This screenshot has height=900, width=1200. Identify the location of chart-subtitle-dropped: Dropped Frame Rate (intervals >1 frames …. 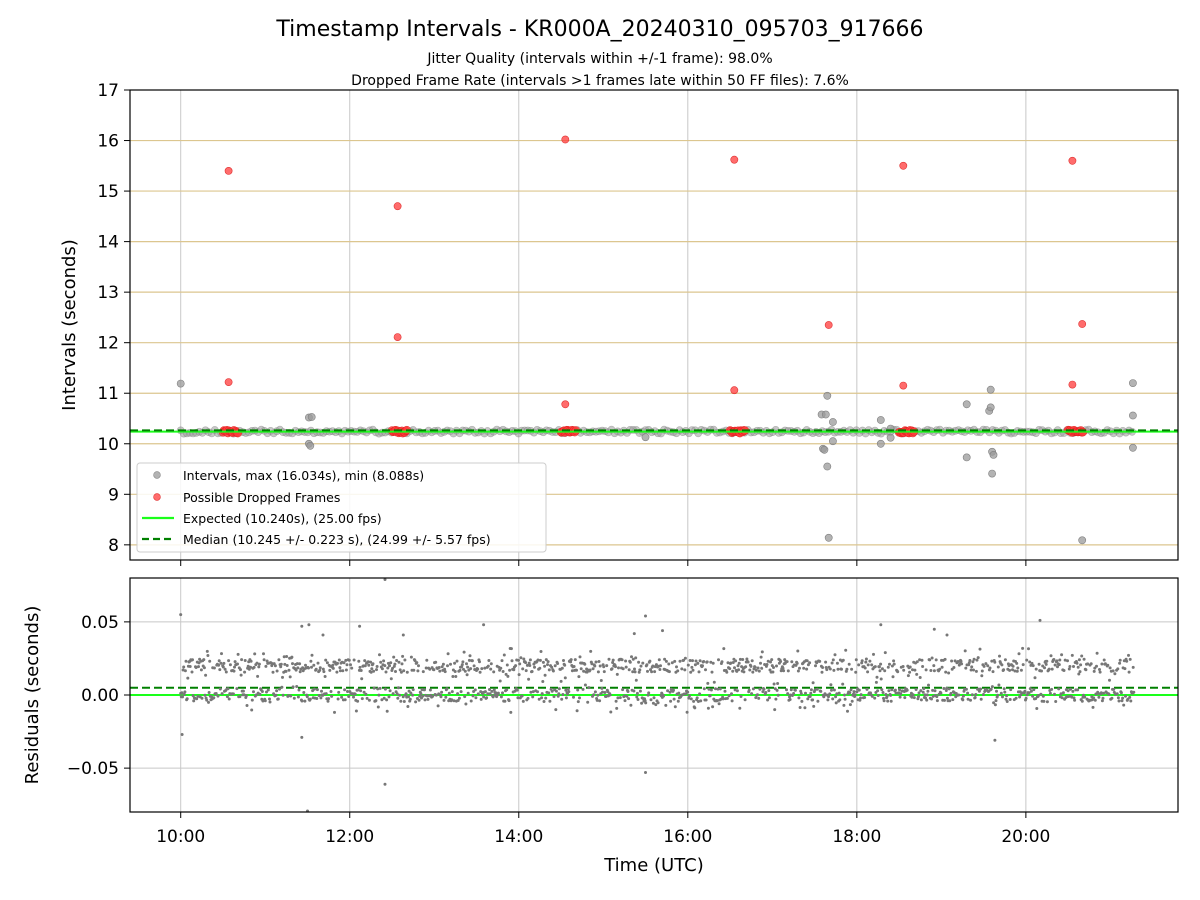
(600, 81).